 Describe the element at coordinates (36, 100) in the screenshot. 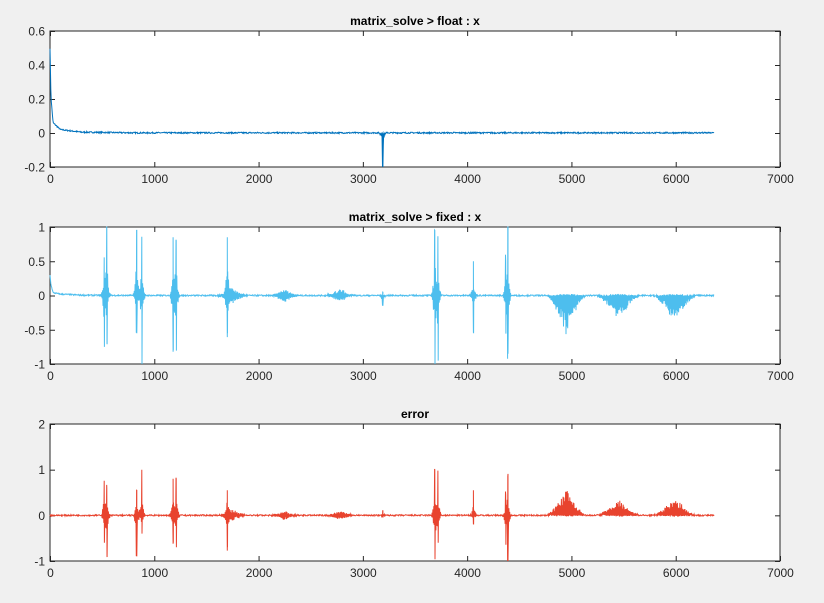

I see `y-tick-label: 0.2` at that location.